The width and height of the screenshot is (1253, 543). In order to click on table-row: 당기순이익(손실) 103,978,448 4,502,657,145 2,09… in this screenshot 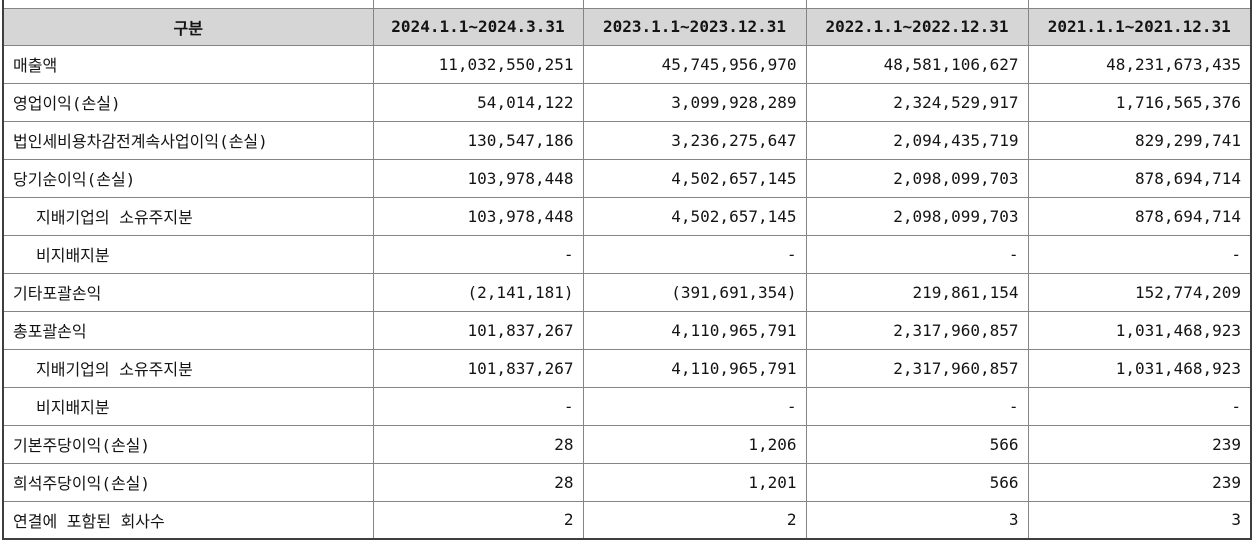, I will do `click(627, 178)`.